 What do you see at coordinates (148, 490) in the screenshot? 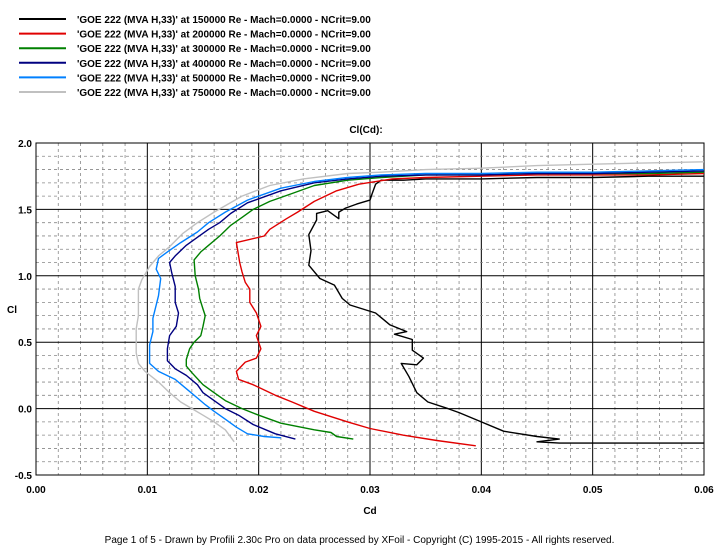
I see `x-tick-label: 0.01` at bounding box center [148, 490].